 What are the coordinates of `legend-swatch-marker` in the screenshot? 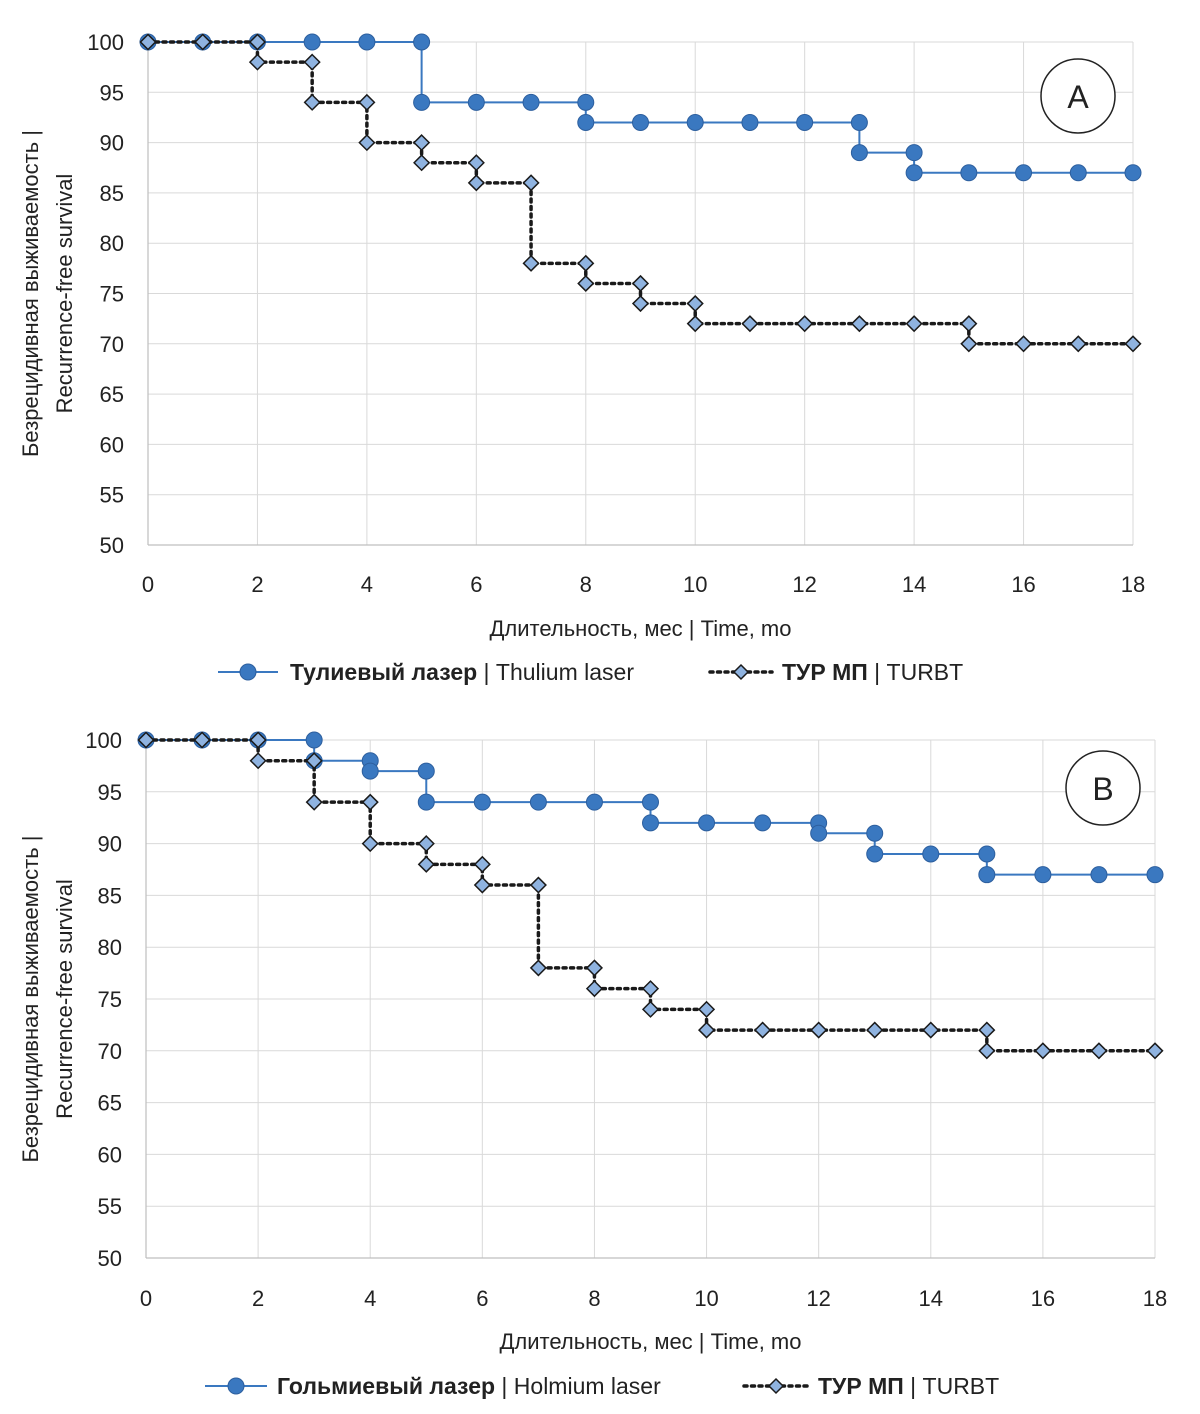 It's located at (248, 672).